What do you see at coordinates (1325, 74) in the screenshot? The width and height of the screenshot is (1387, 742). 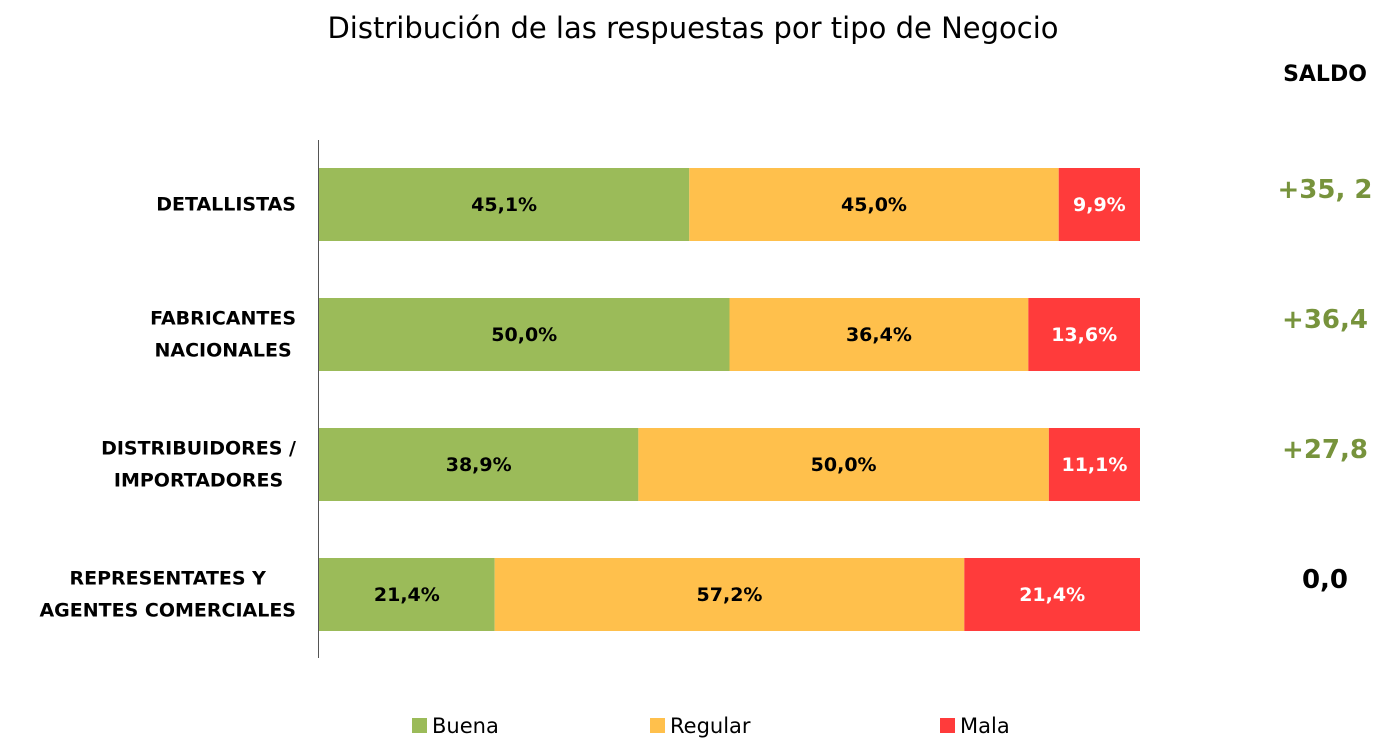 I see `saldo-title: SALDO` at bounding box center [1325, 74].